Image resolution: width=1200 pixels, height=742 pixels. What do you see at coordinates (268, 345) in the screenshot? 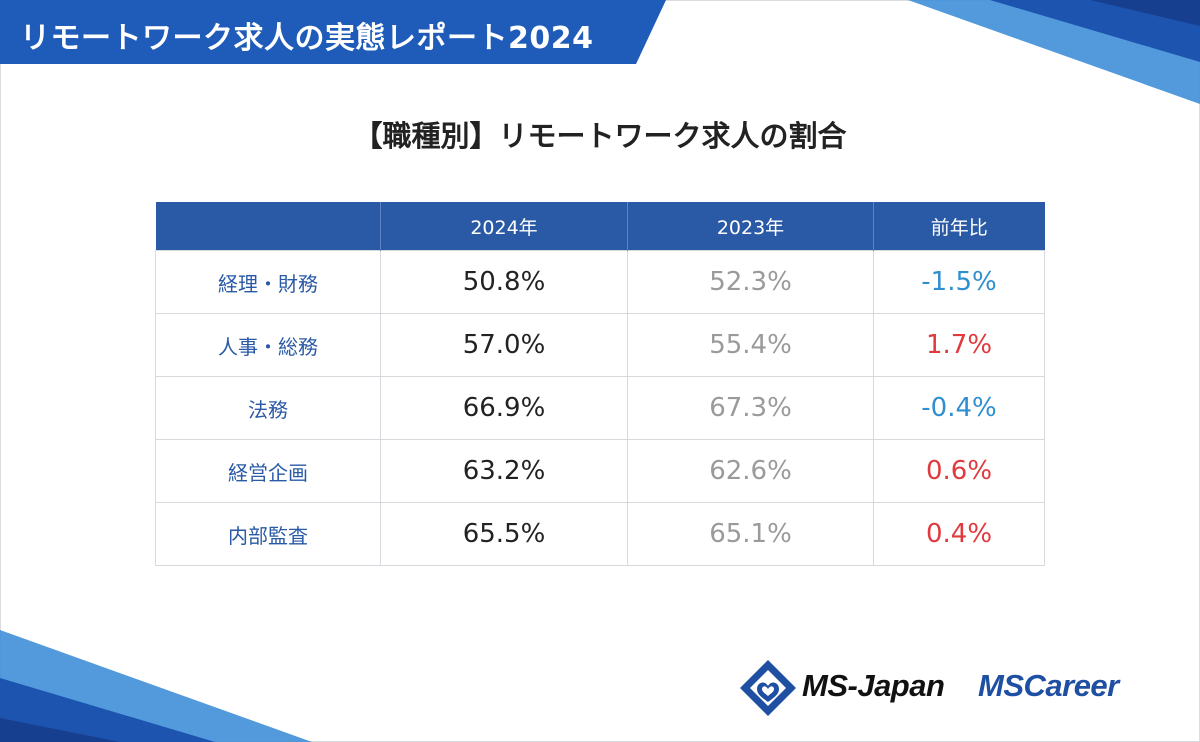
I see `row-category: 人事・総務` at bounding box center [268, 345].